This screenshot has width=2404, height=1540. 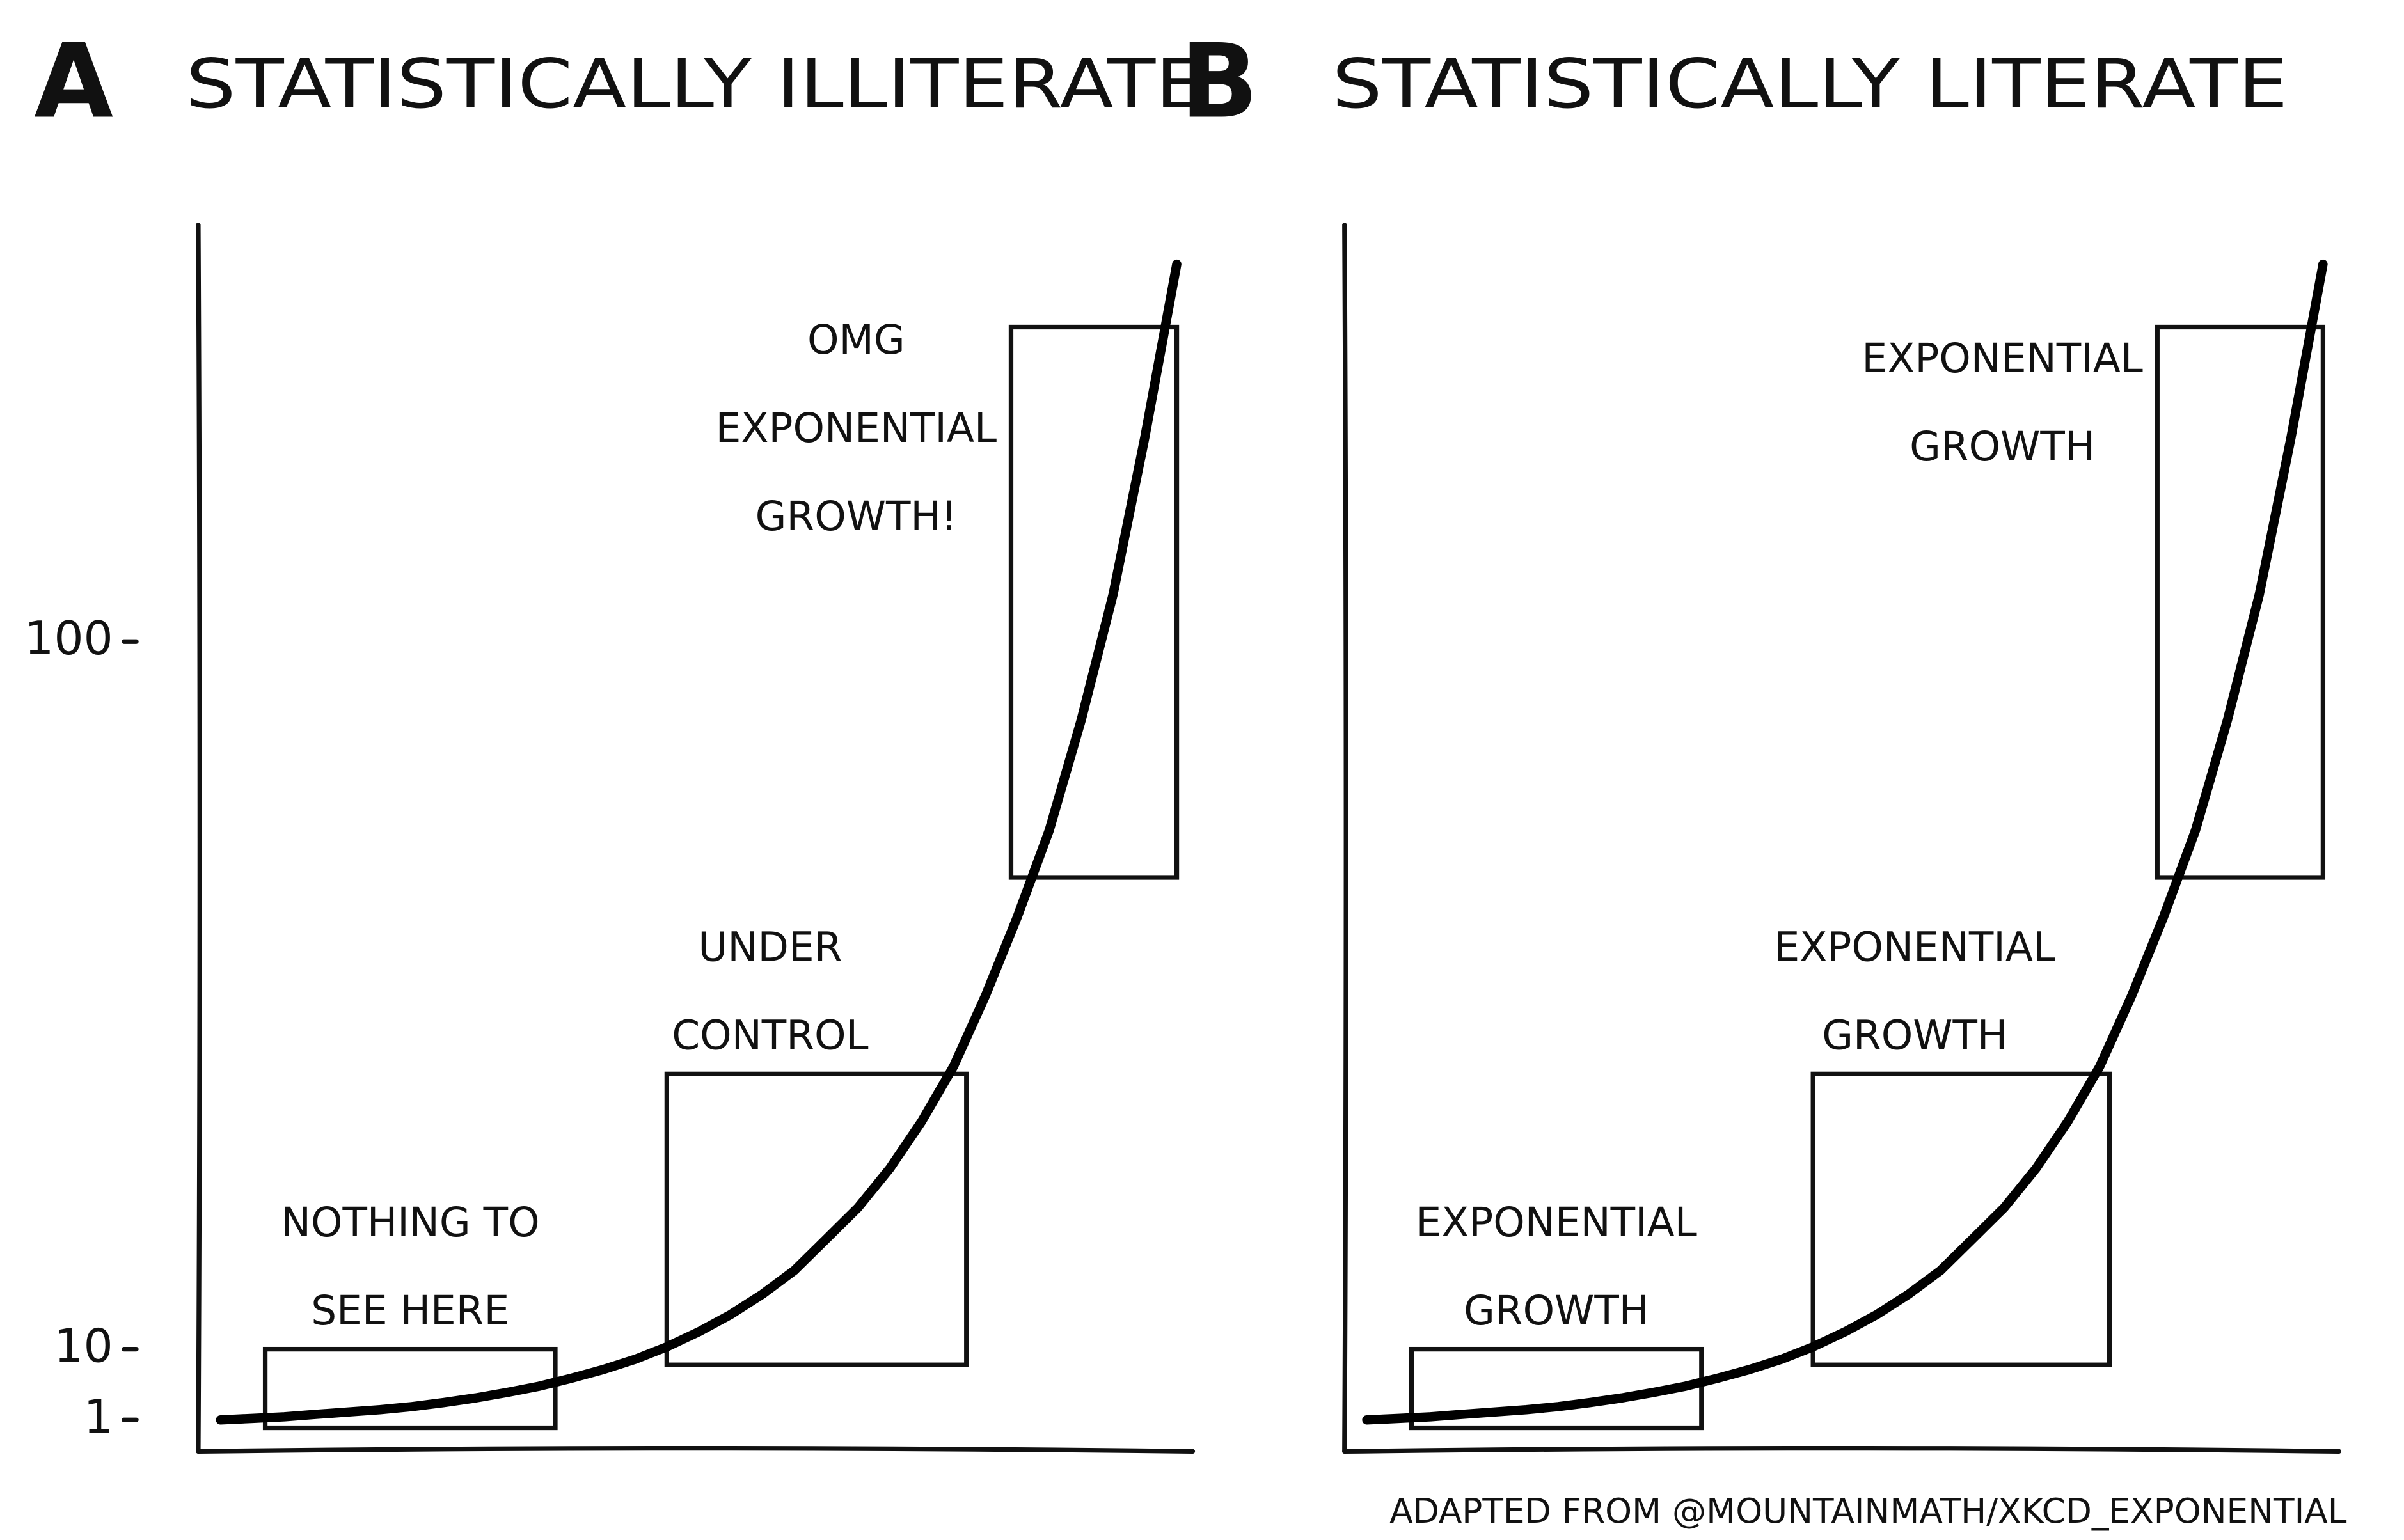 I want to click on annotation-text: UNDER, so click(x=770, y=948).